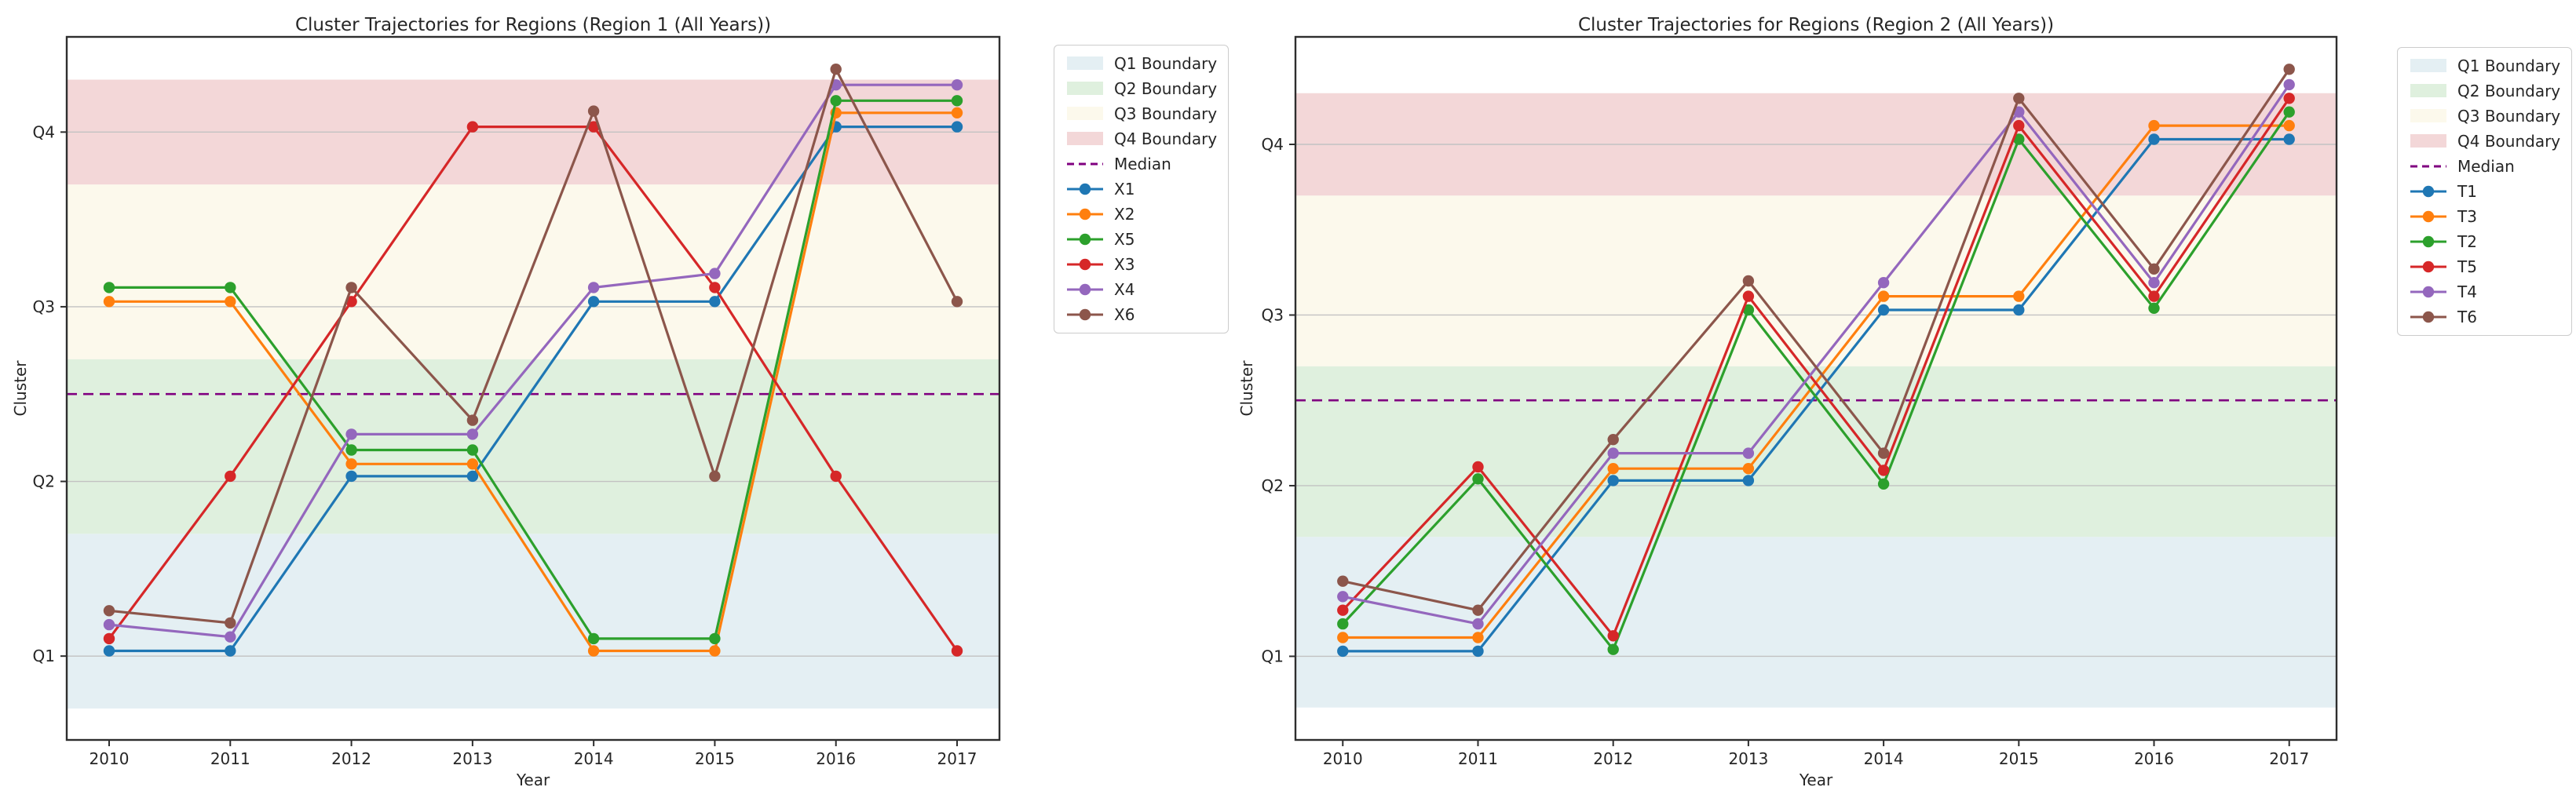  I want to click on chart2-xaxis-label: Year, so click(1816, 780).